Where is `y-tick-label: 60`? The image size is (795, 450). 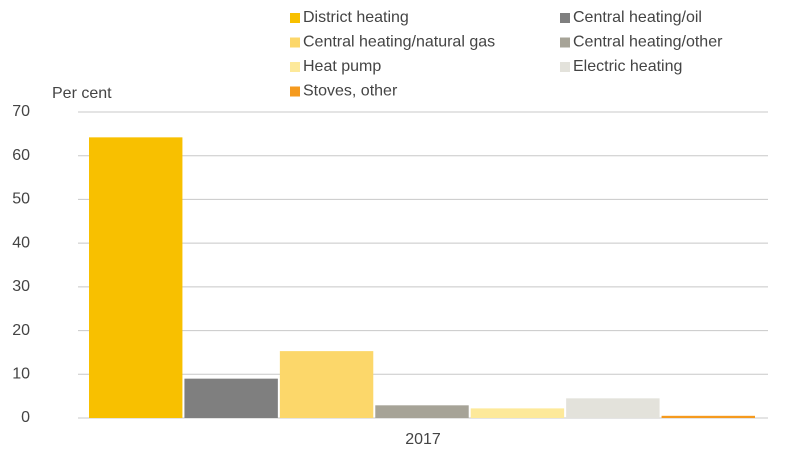
y-tick-label: 60 is located at coordinates (21, 155).